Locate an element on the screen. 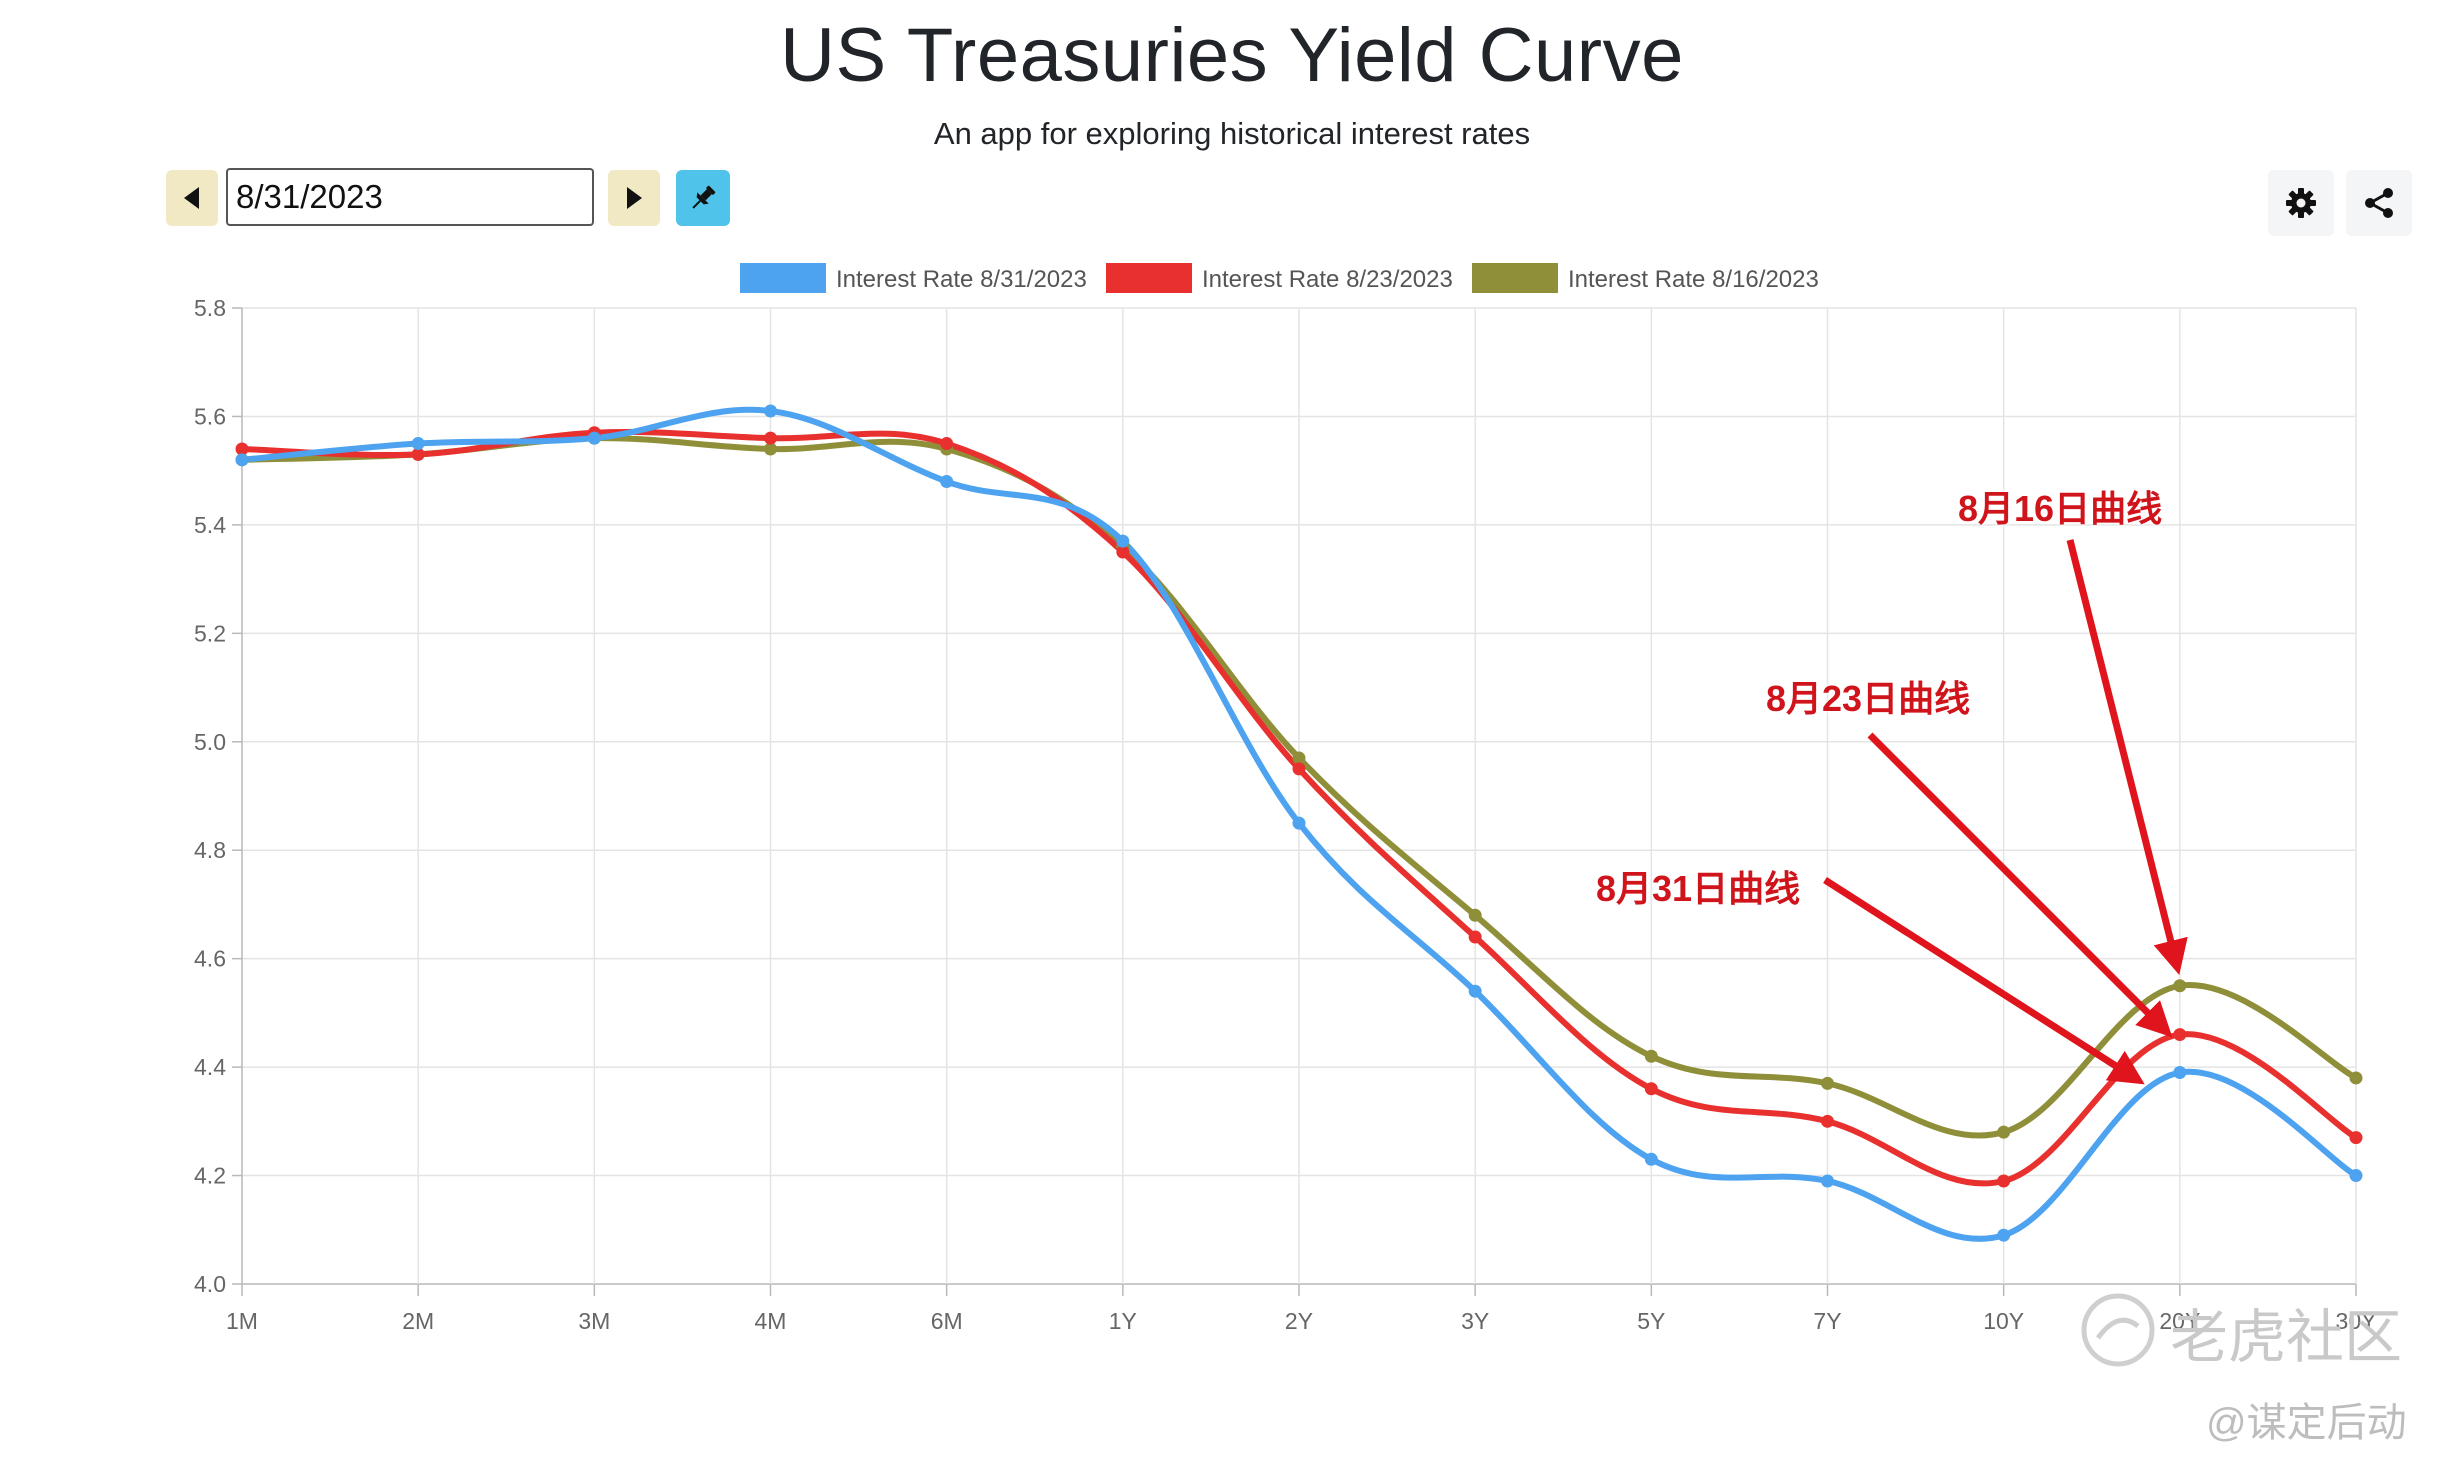 The image size is (2464, 1466). pin-icon is located at coordinates (704, 197).